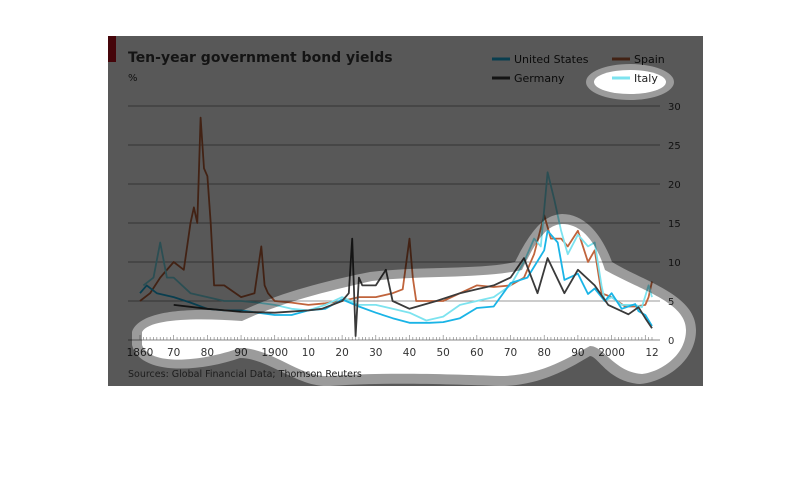 This screenshot has height=480, width=810. What do you see at coordinates (260, 58) in the screenshot?
I see `chart-title: Ten-year government bond yields` at bounding box center [260, 58].